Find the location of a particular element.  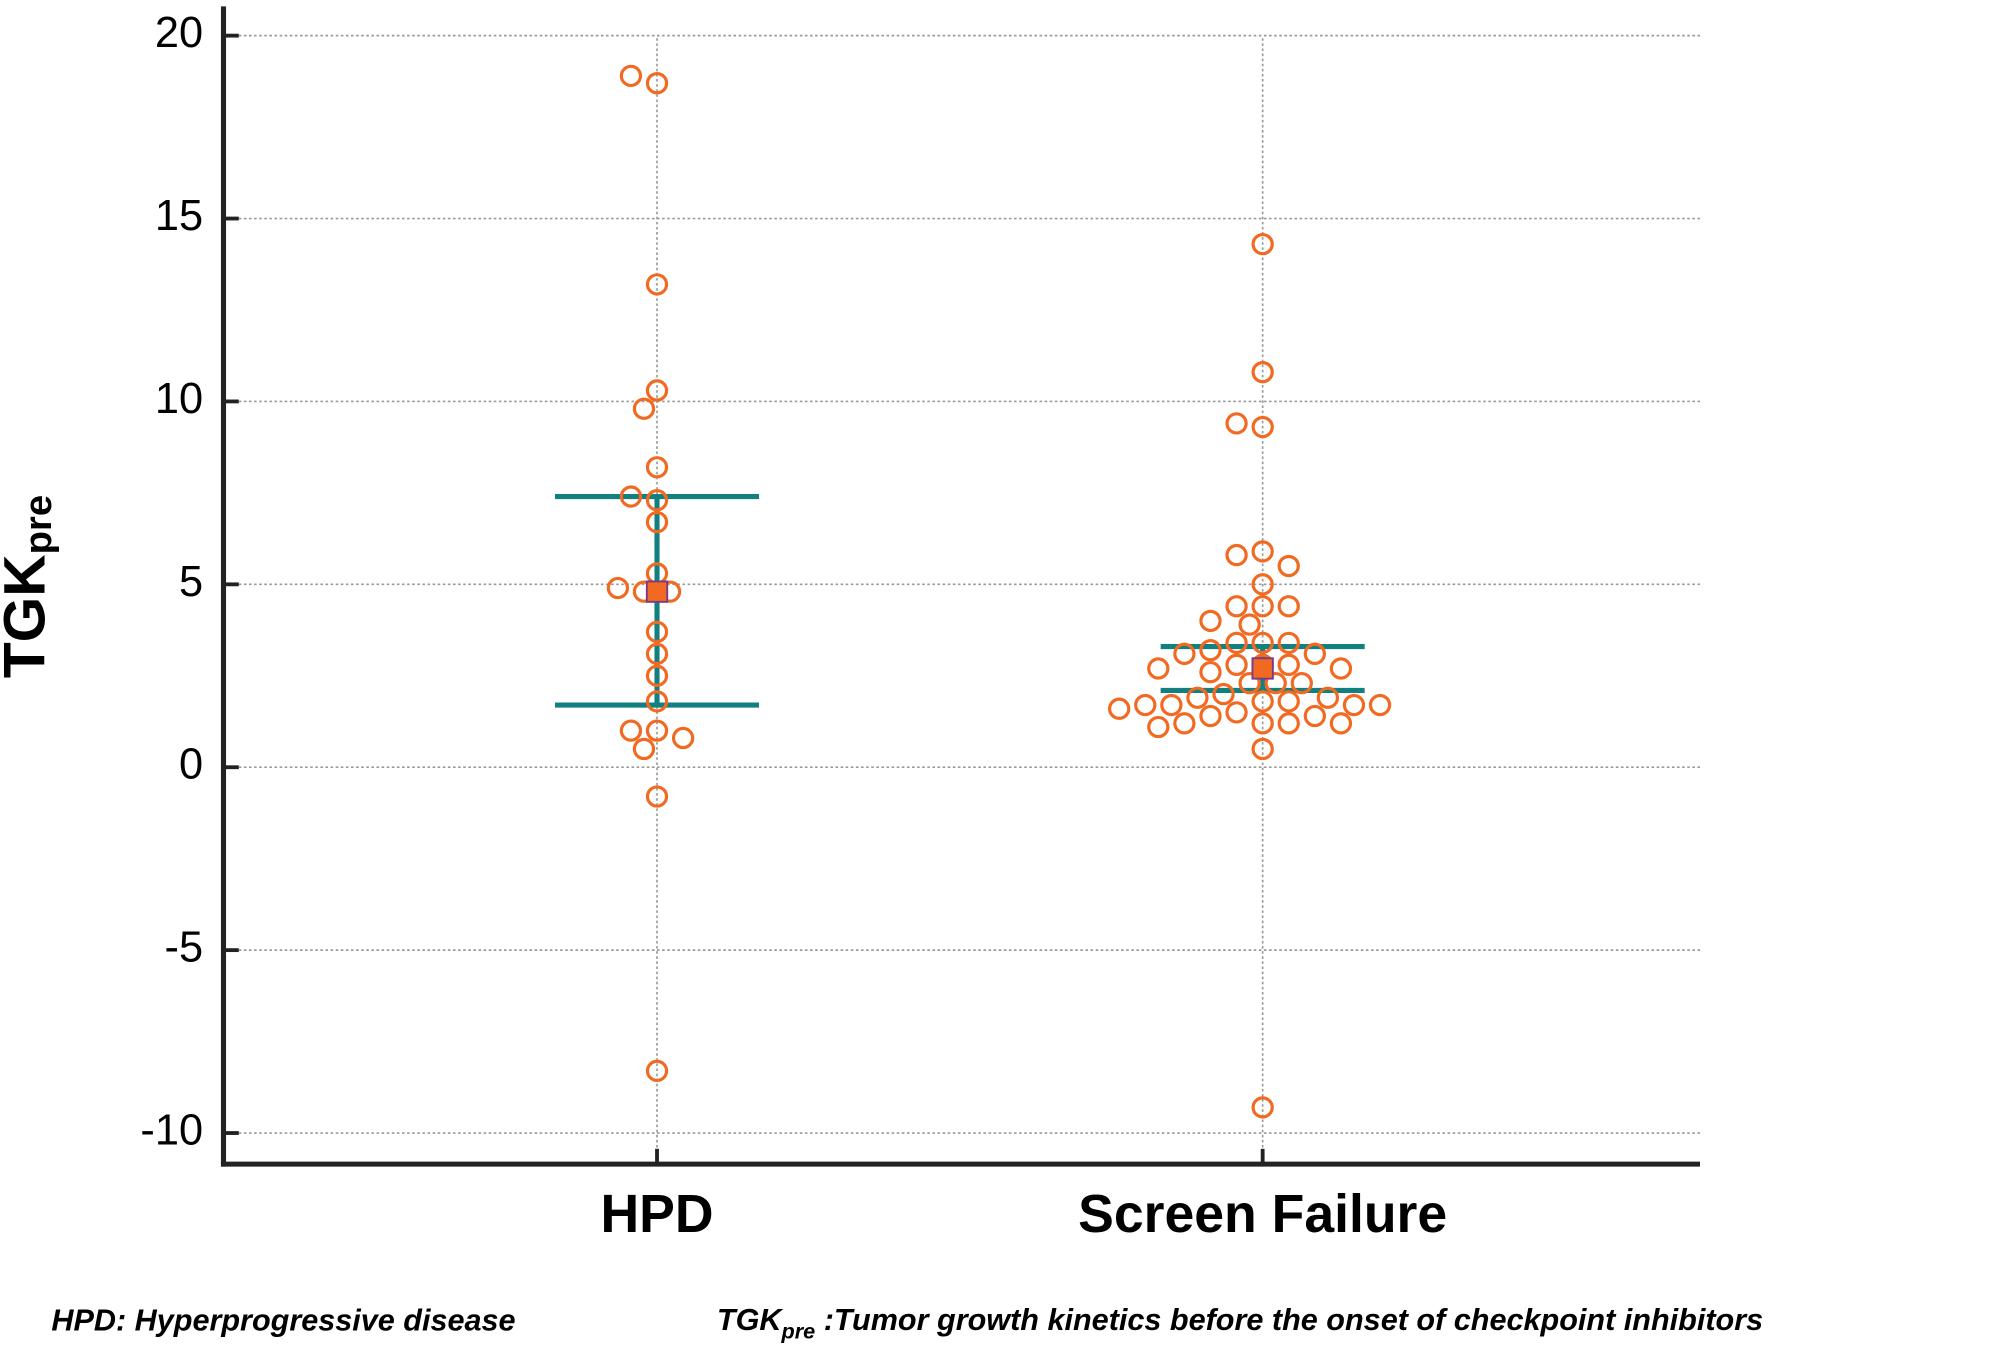

y-tick-label: 20 is located at coordinates (179, 33).